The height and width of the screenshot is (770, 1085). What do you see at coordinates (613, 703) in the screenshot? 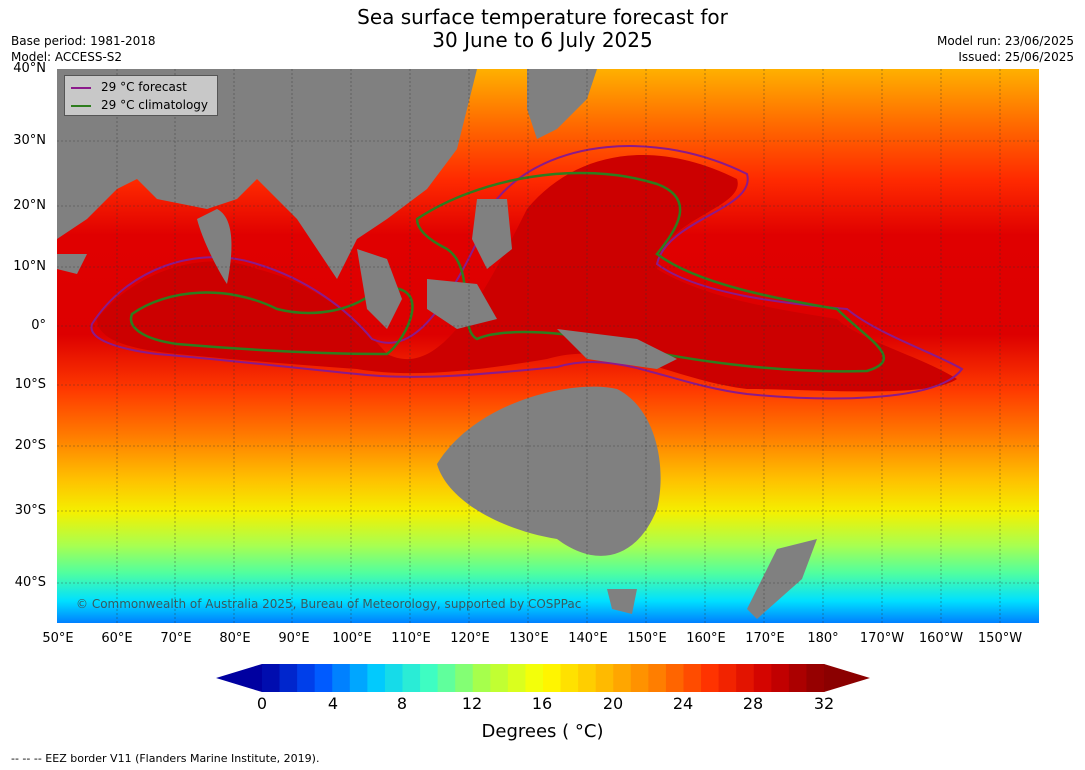
I see `colorbar-tick: 20` at bounding box center [613, 703].